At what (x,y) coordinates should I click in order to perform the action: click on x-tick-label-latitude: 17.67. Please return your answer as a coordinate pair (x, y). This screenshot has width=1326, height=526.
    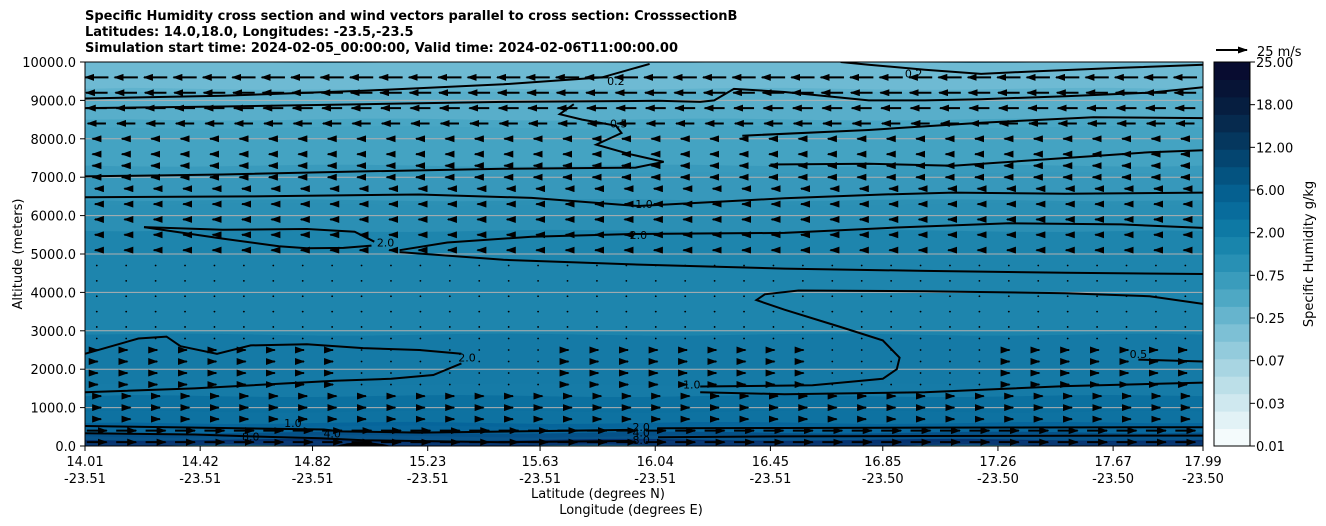
    Looking at the image, I should click on (1113, 462).